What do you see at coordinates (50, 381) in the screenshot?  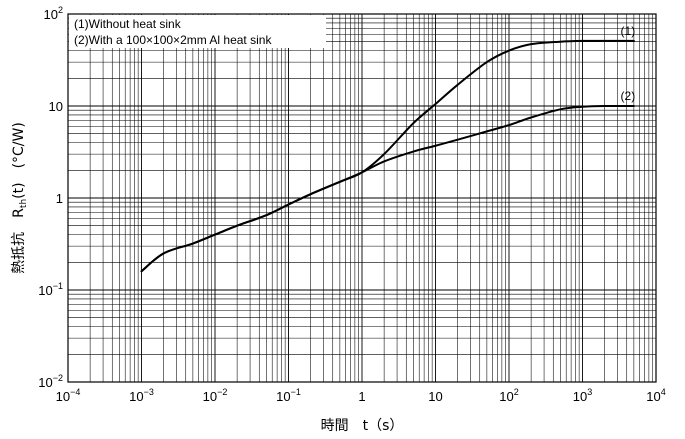 I see `y-tick-label: 10⁻²` at bounding box center [50, 381].